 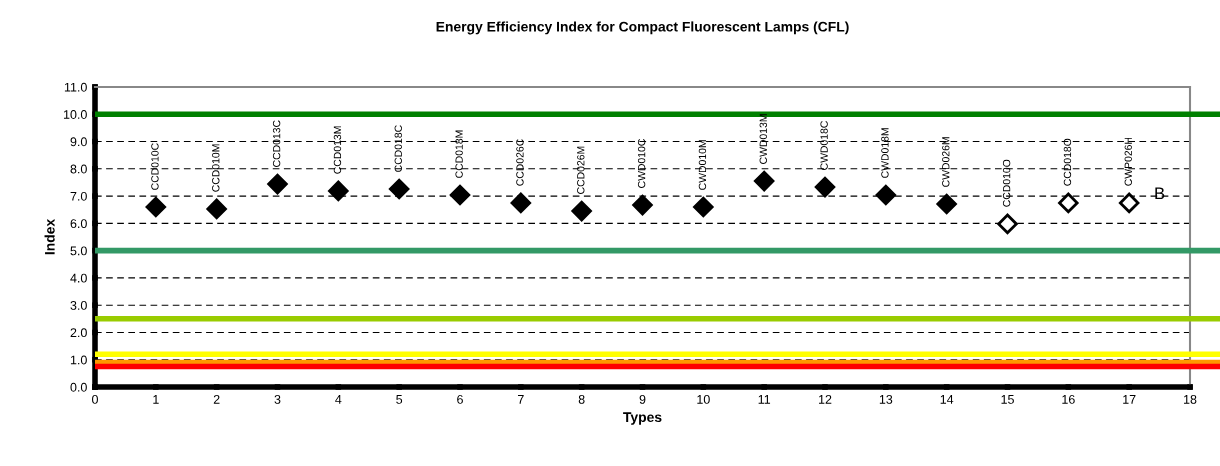 I want to click on annotation: CCD018O, so click(x=1067, y=162).